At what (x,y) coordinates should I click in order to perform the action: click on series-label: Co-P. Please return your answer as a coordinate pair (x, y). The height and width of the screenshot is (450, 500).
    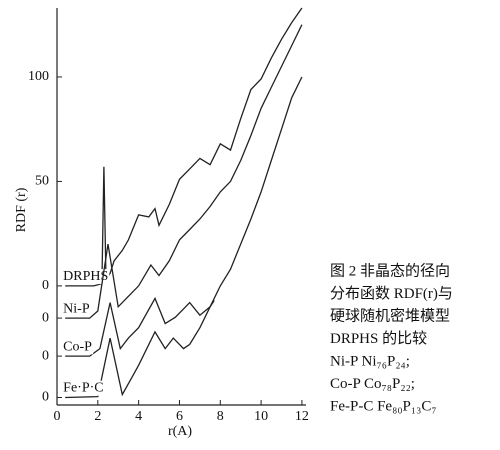
    Looking at the image, I should click on (77, 346).